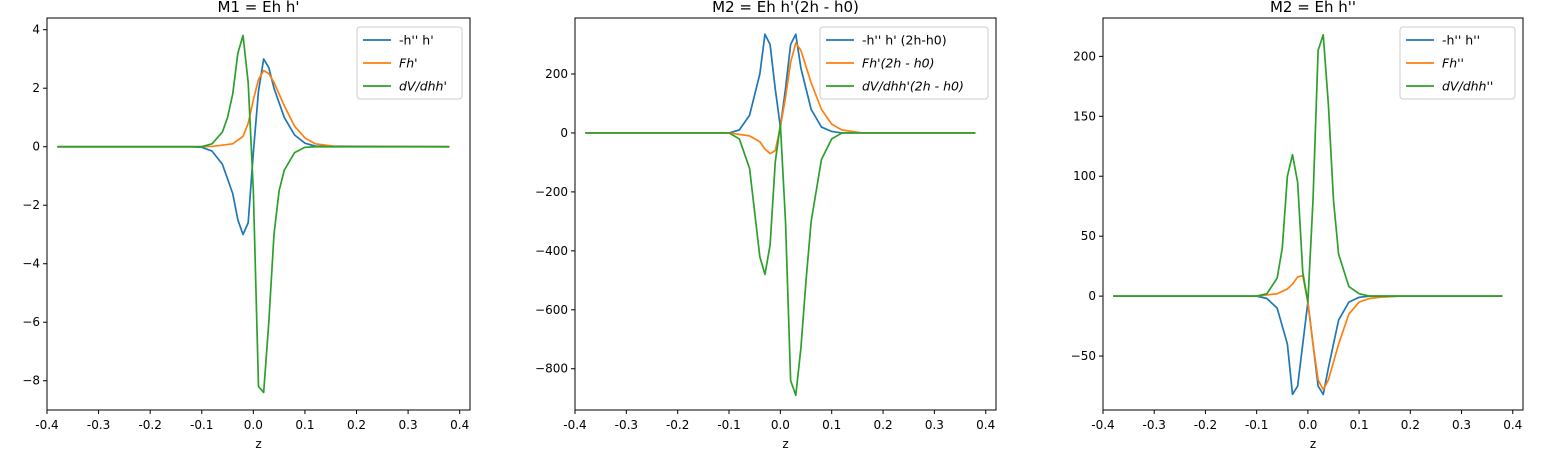 The width and height of the screenshot is (1550, 450). Describe the element at coordinates (785, 8) in the screenshot. I see `chart-title: M2 = Eh h'(2h - h0)` at that location.